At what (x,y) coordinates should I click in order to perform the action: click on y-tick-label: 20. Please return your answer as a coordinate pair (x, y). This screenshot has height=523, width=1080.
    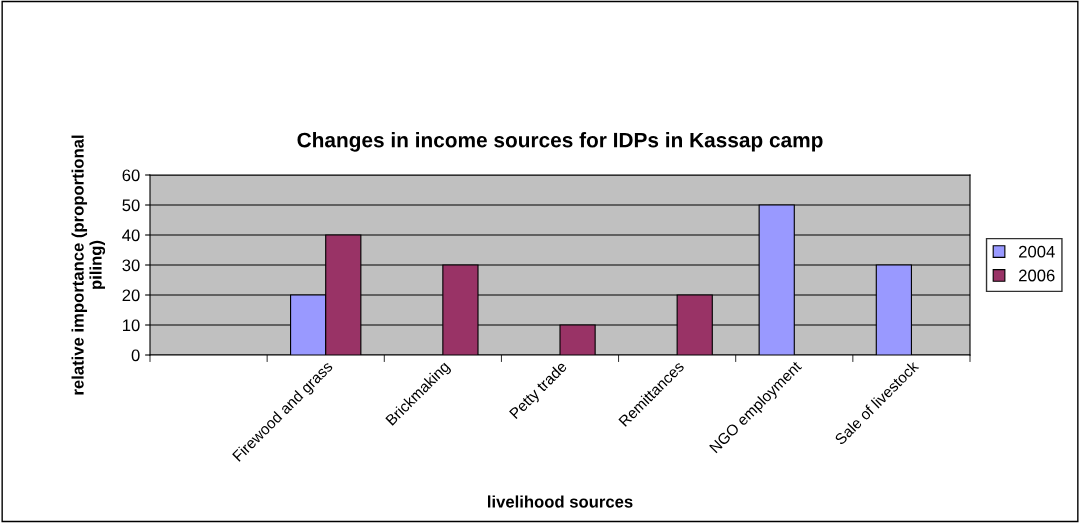
    Looking at the image, I should click on (131, 295).